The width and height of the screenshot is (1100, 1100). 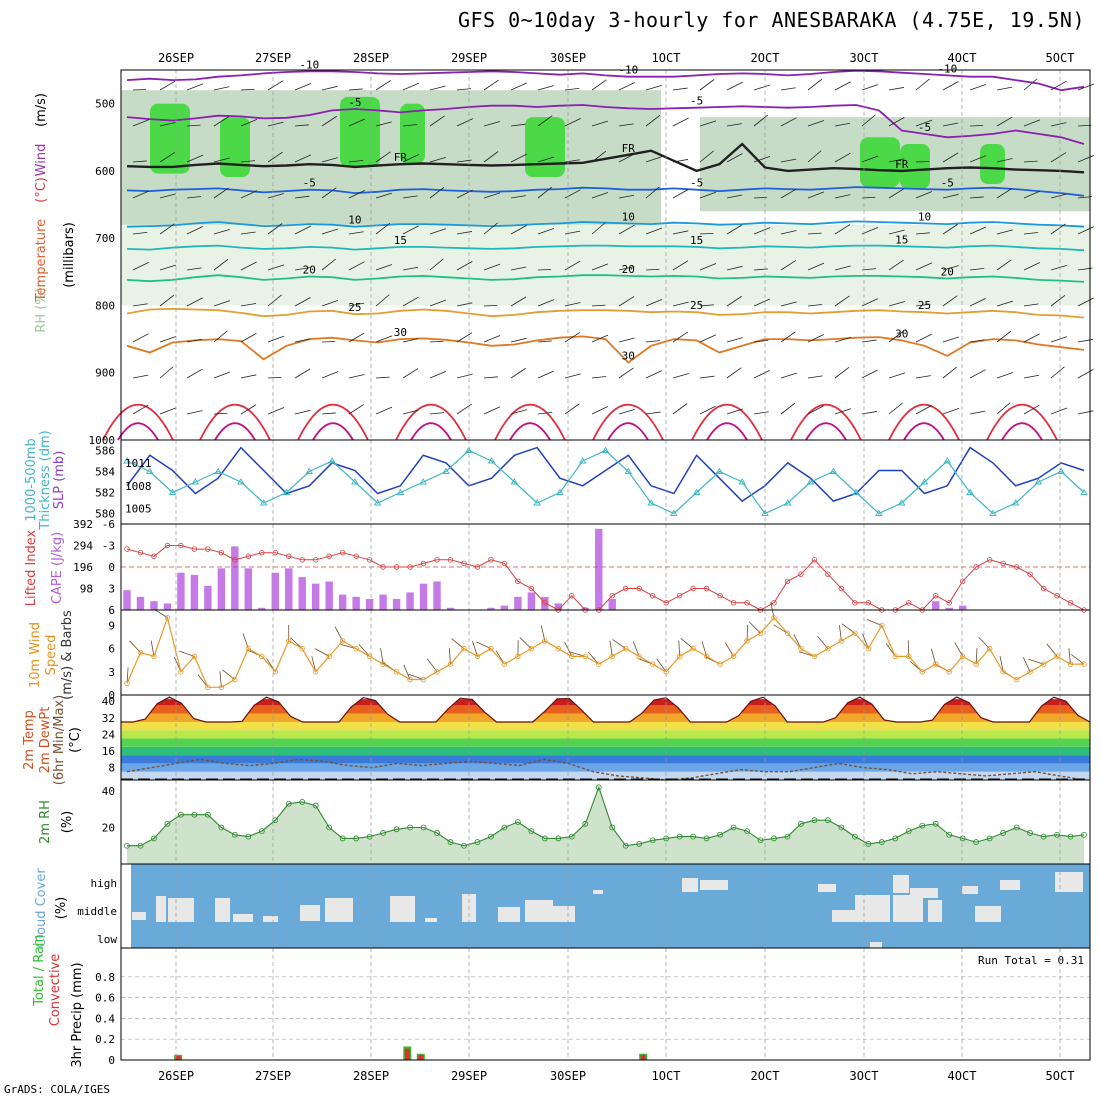 I want to click on y-tick-label-right: 196, so click(x=83, y=567).